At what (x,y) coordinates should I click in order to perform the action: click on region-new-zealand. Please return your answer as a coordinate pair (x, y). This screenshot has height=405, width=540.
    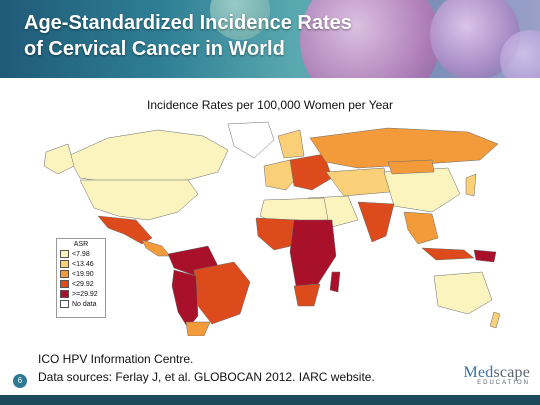
    Looking at the image, I should click on (495, 320).